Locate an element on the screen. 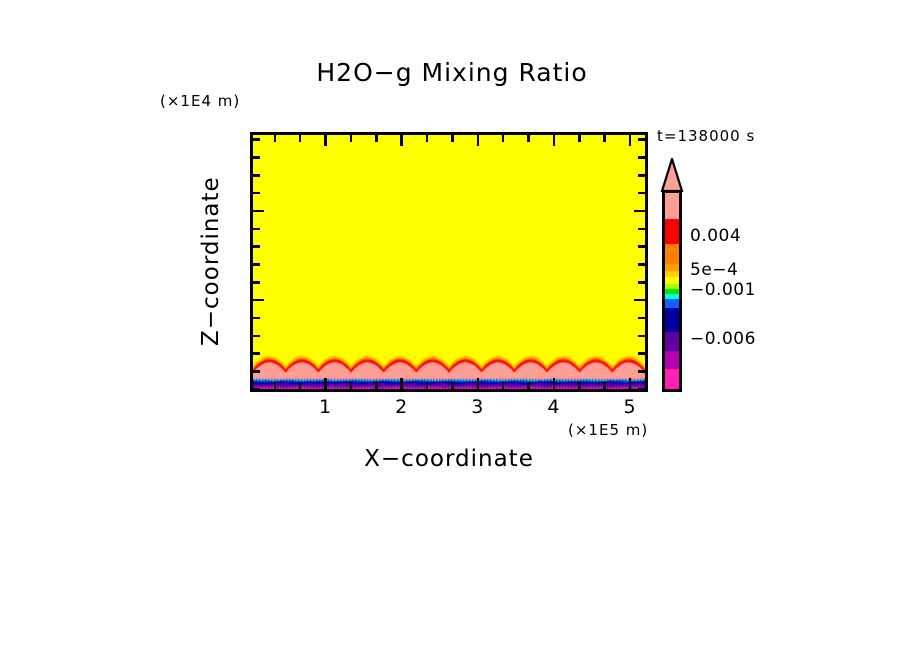  x-tick-label: 2 is located at coordinates (401, 407).